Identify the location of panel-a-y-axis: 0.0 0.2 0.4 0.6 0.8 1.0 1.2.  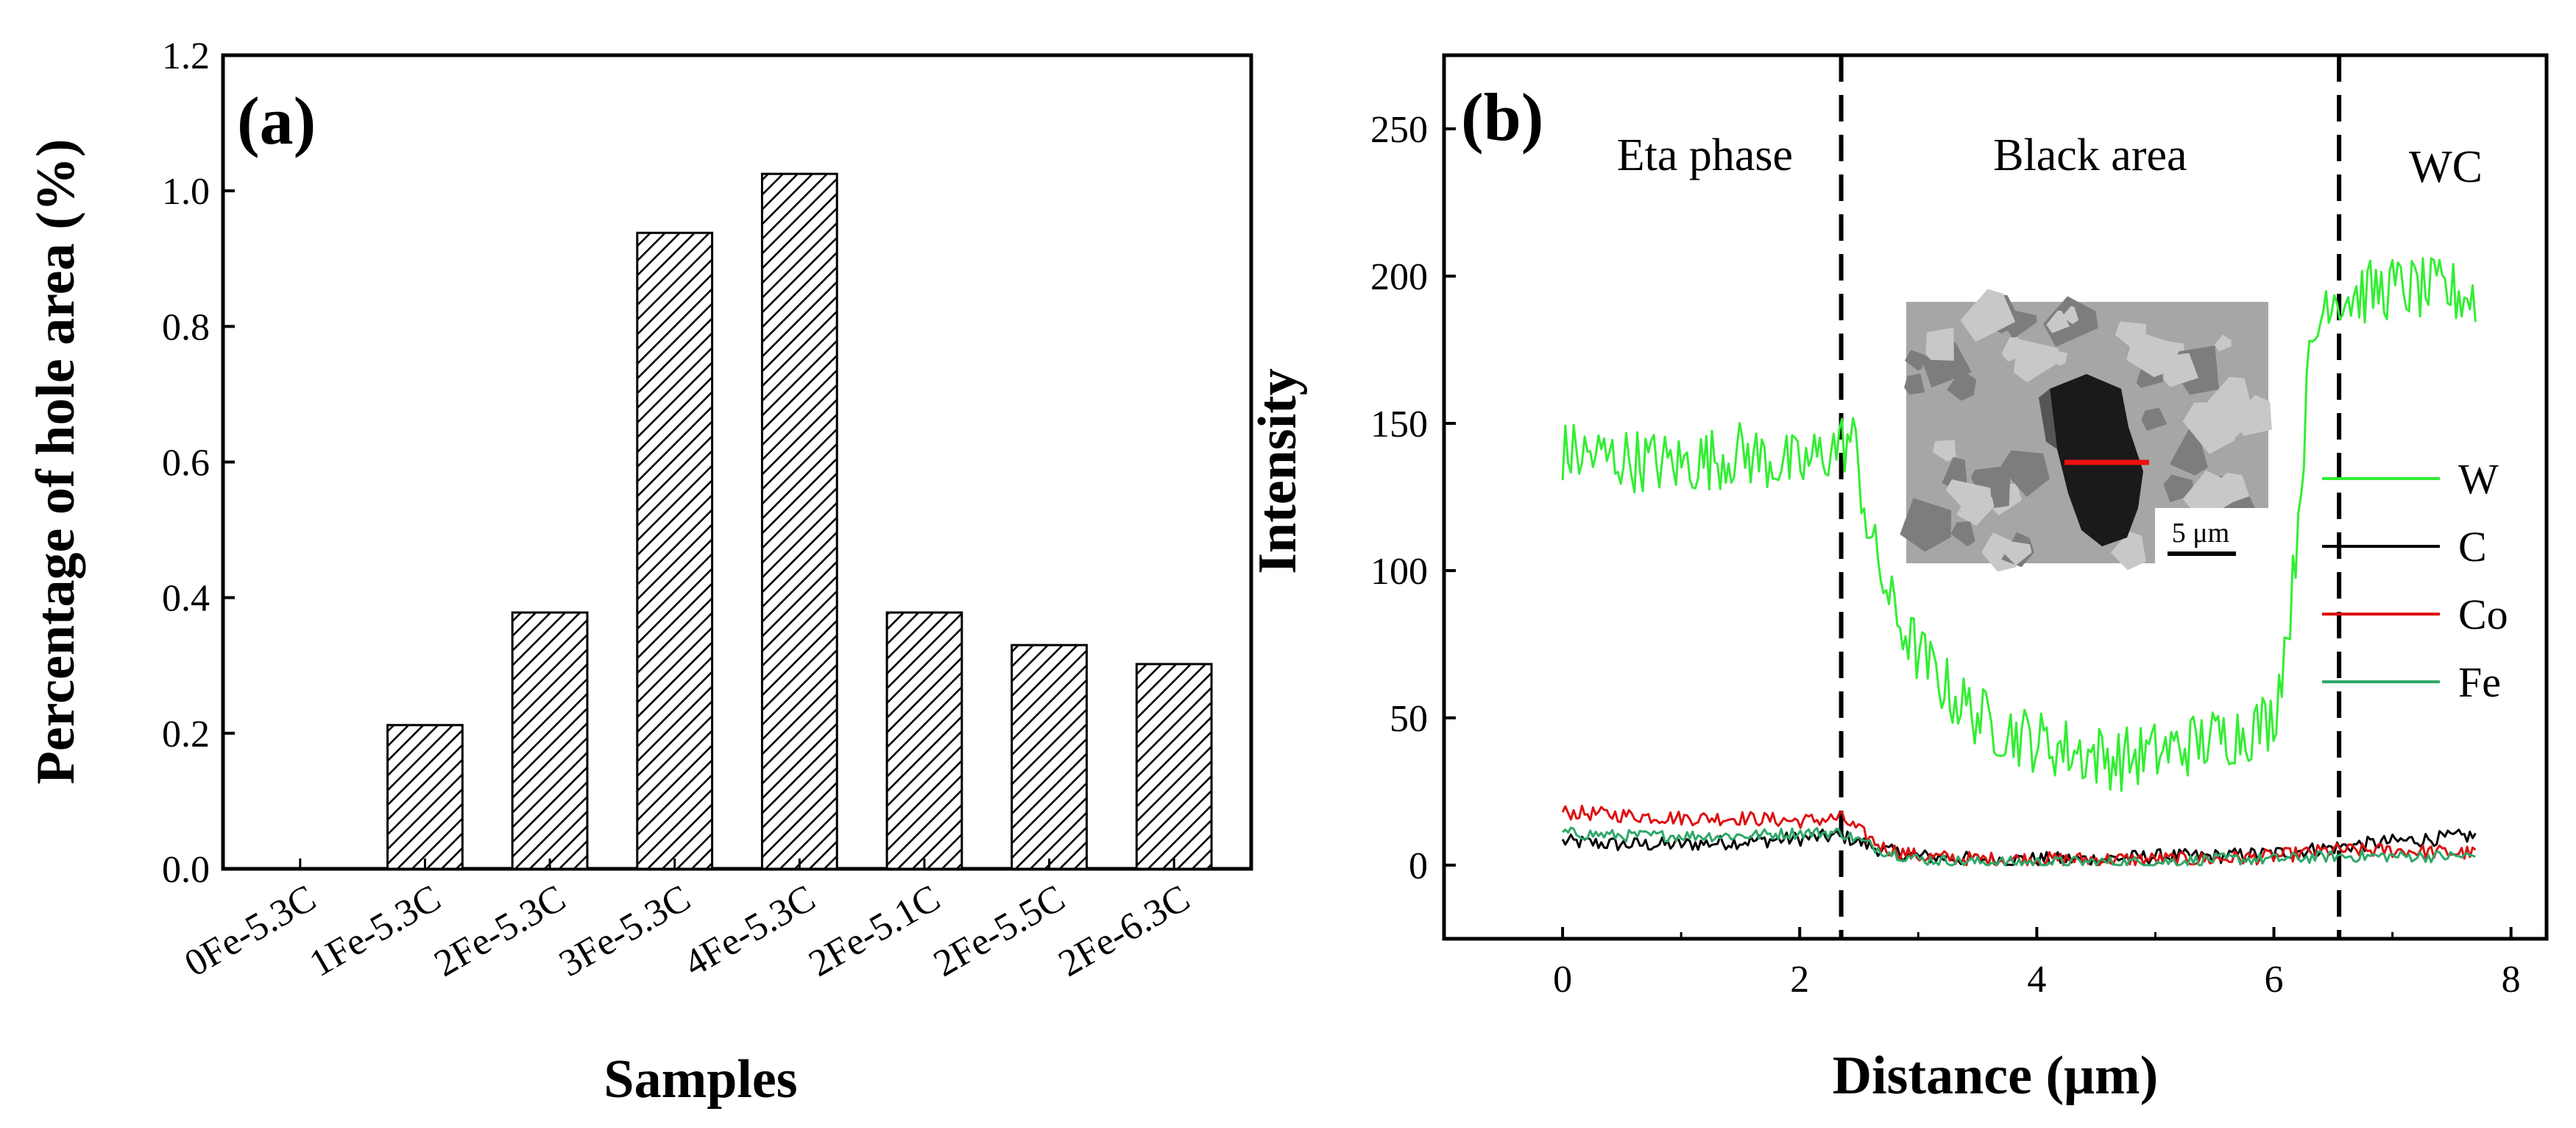
(198, 463).